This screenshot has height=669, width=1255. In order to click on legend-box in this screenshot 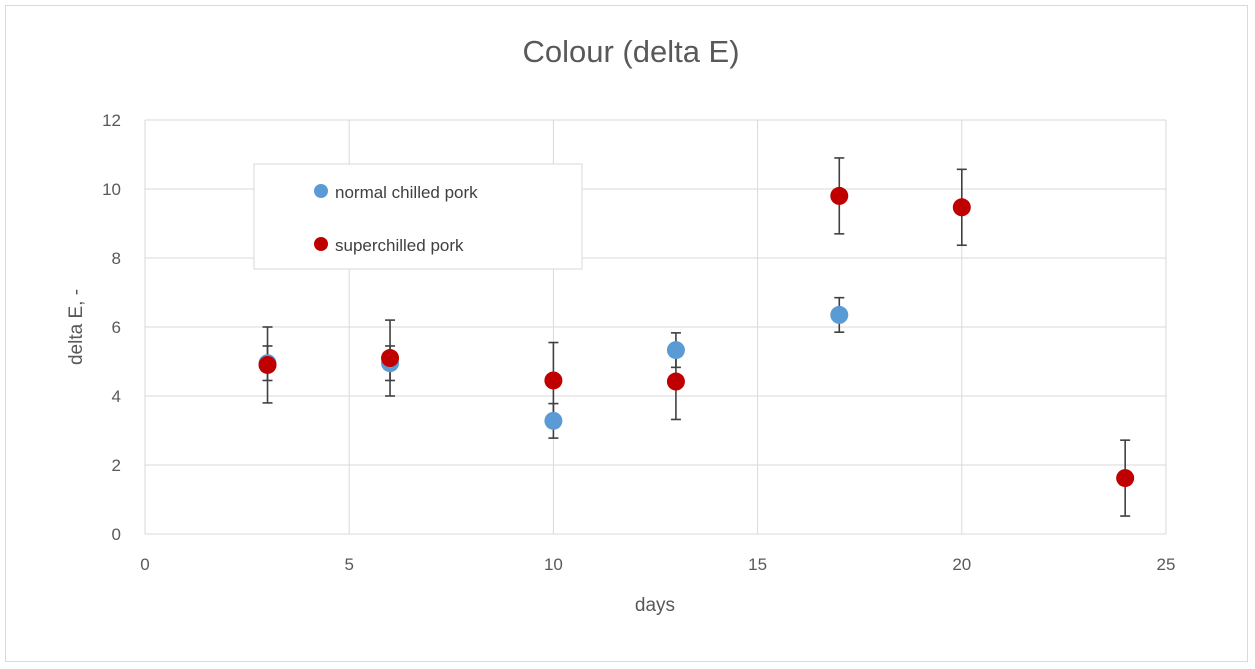, I will do `click(418, 216)`.